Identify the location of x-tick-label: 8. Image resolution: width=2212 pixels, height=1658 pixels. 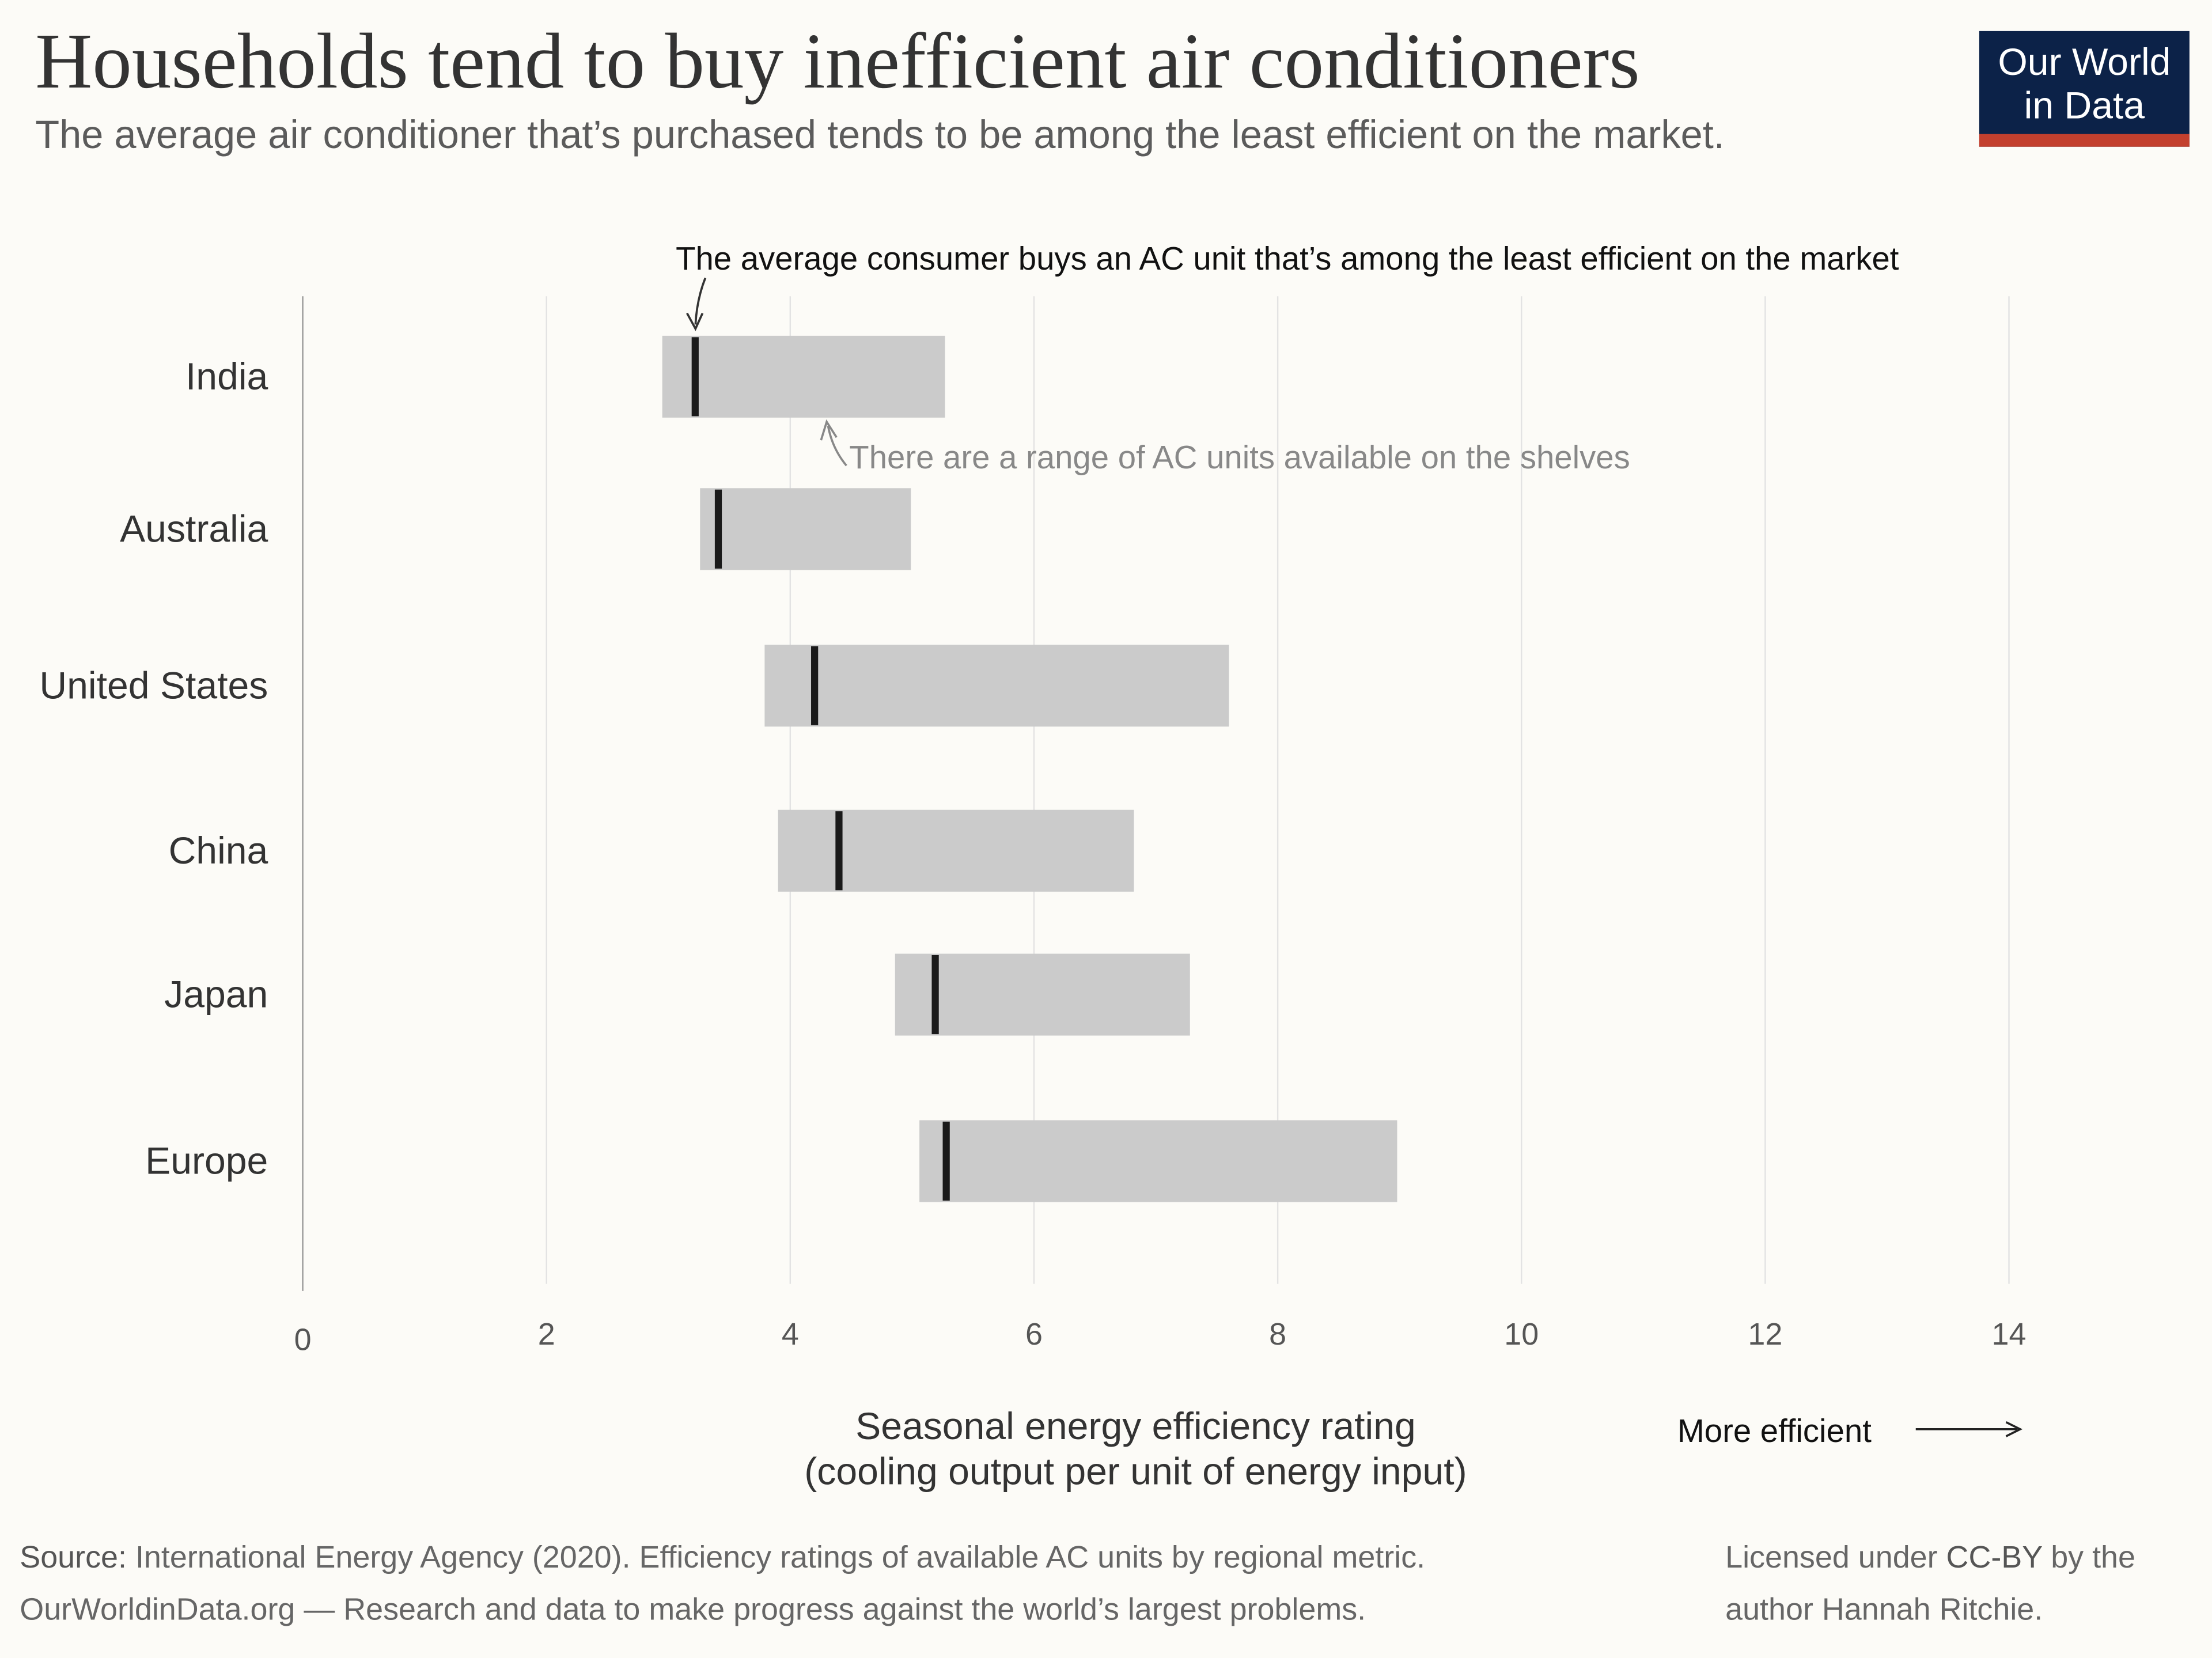
(1277, 1334).